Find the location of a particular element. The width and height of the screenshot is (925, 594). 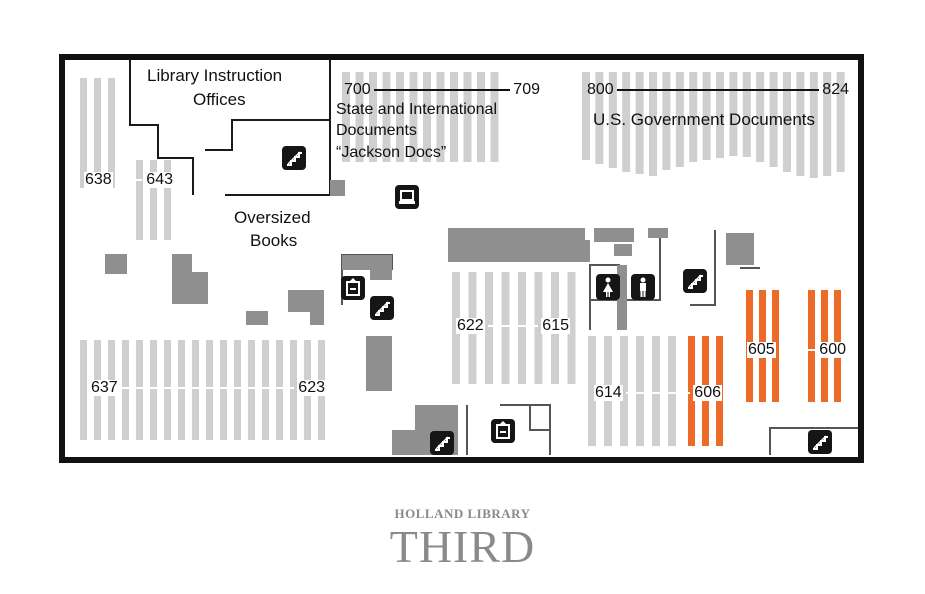

range-start: 800 is located at coordinates (600, 89).